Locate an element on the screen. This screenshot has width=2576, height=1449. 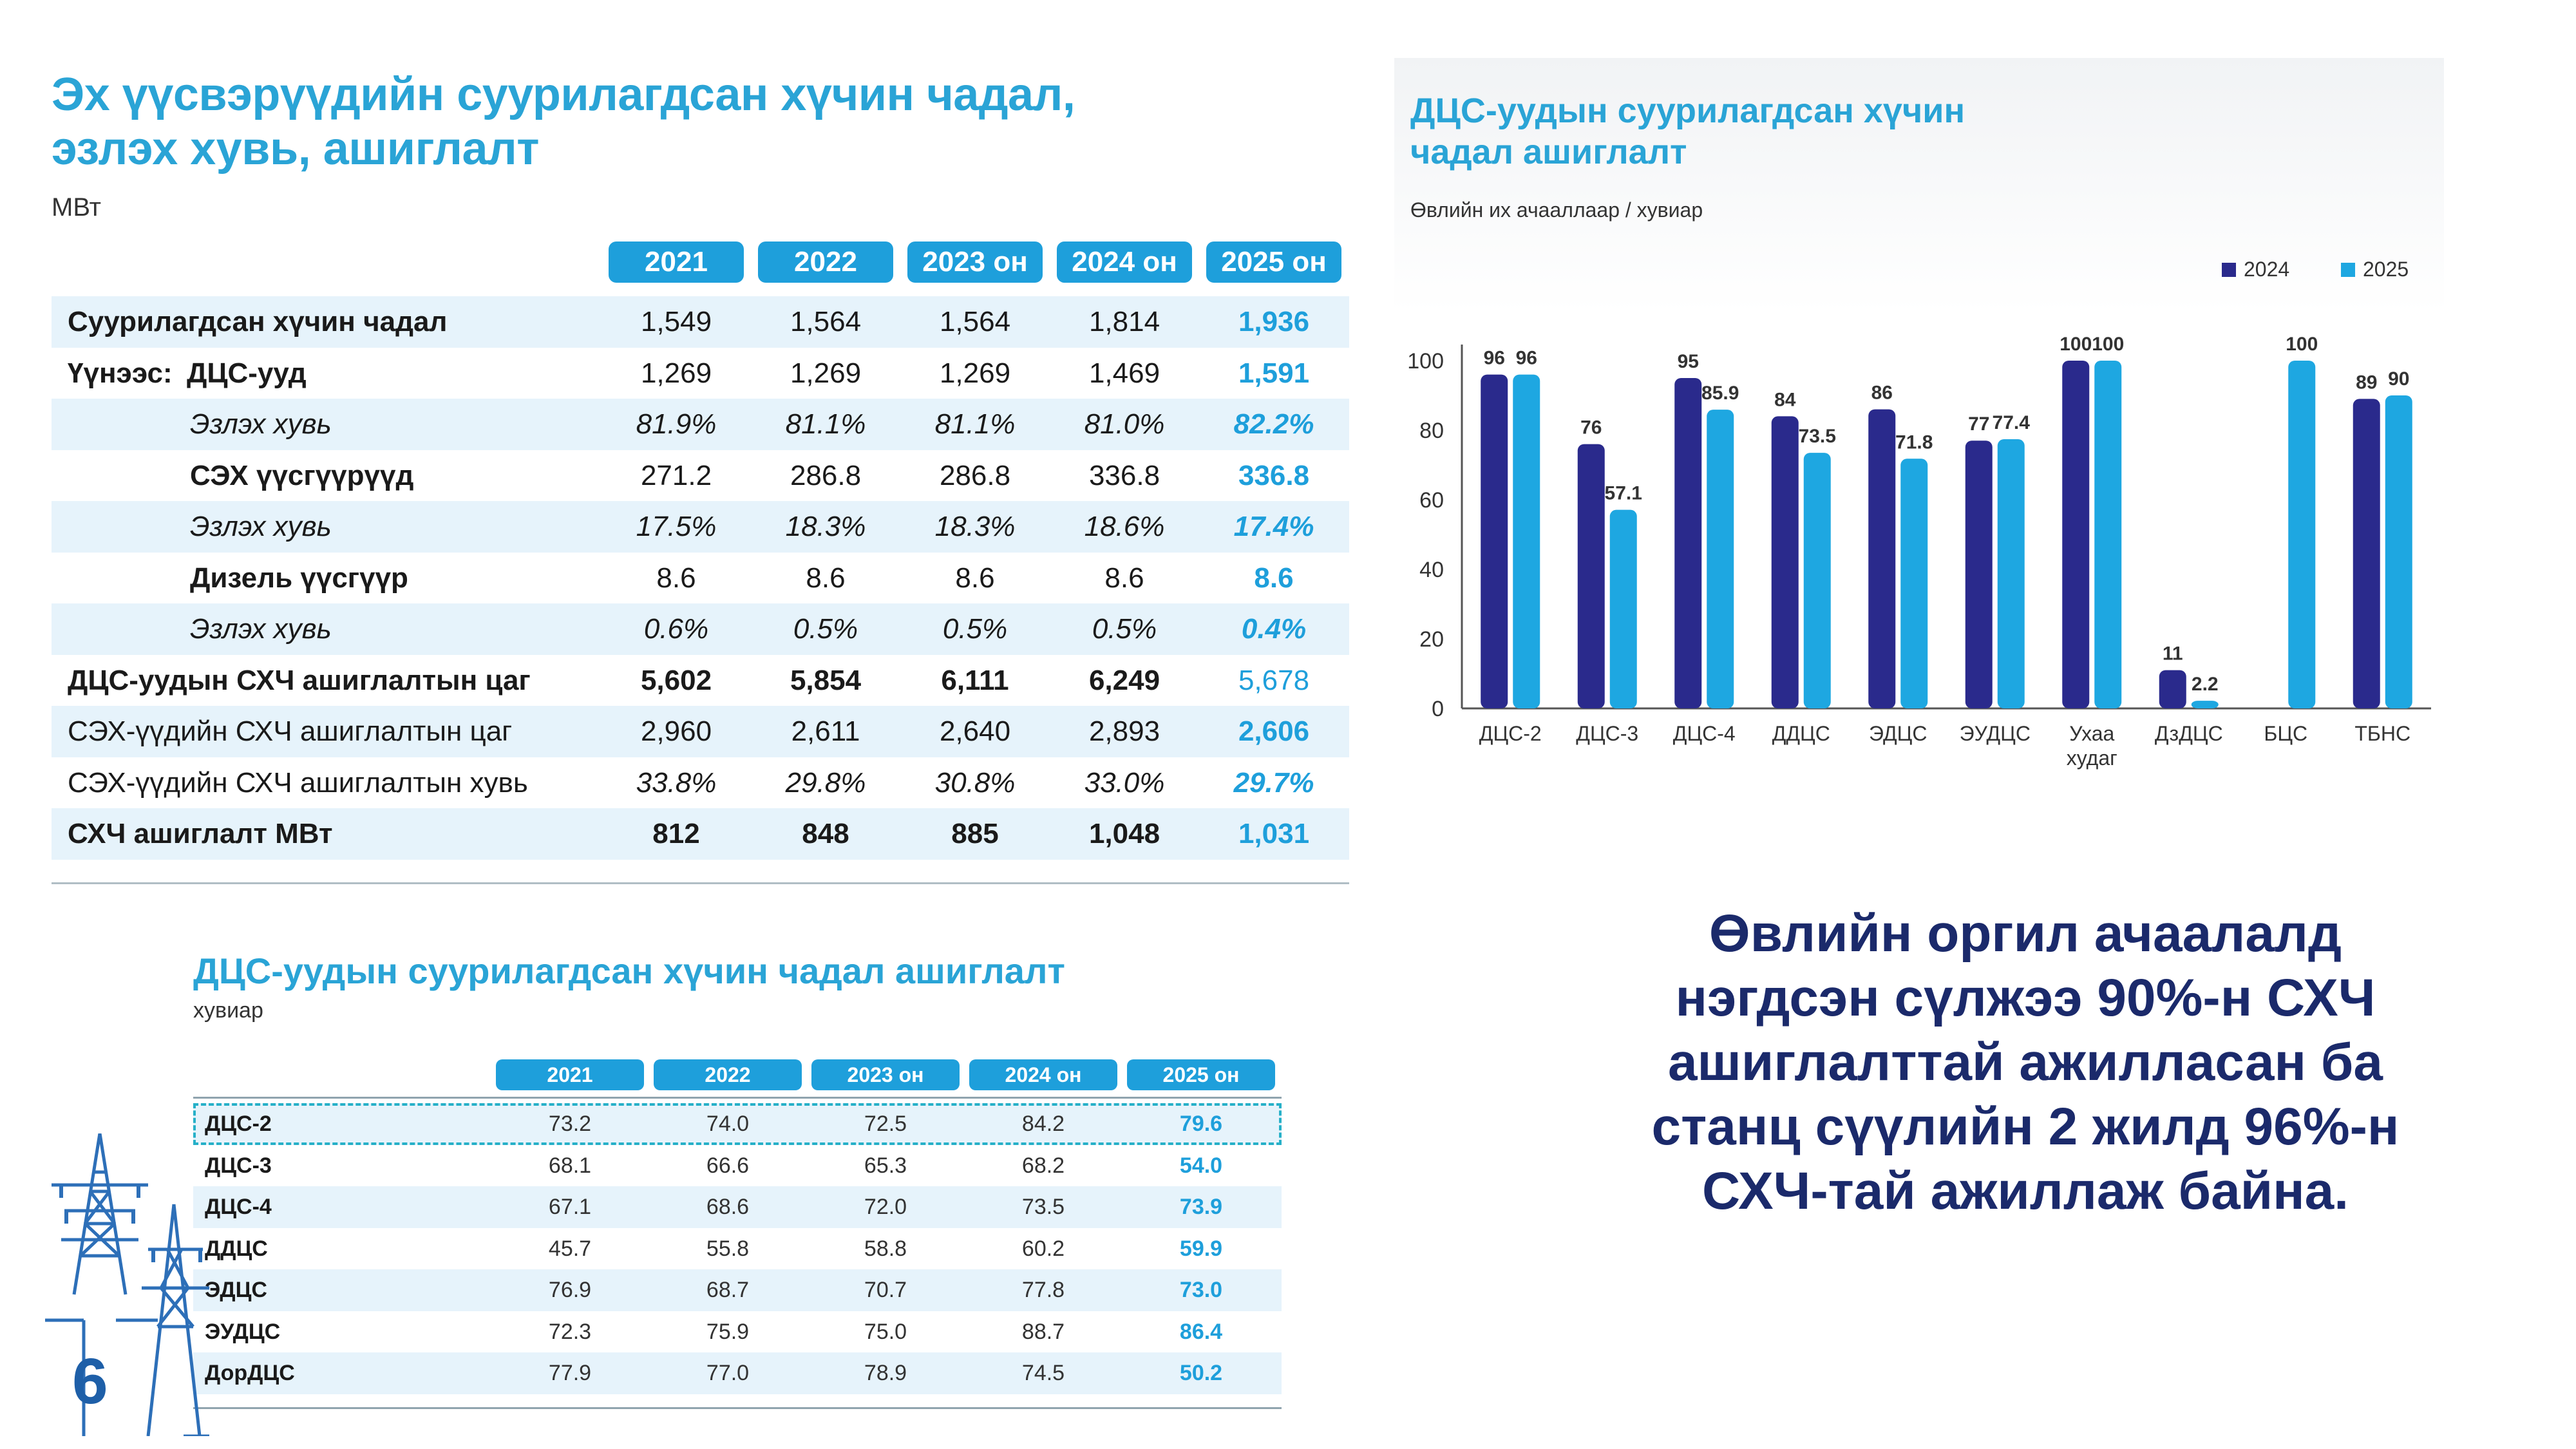
cell: 29.8% is located at coordinates (825, 782).